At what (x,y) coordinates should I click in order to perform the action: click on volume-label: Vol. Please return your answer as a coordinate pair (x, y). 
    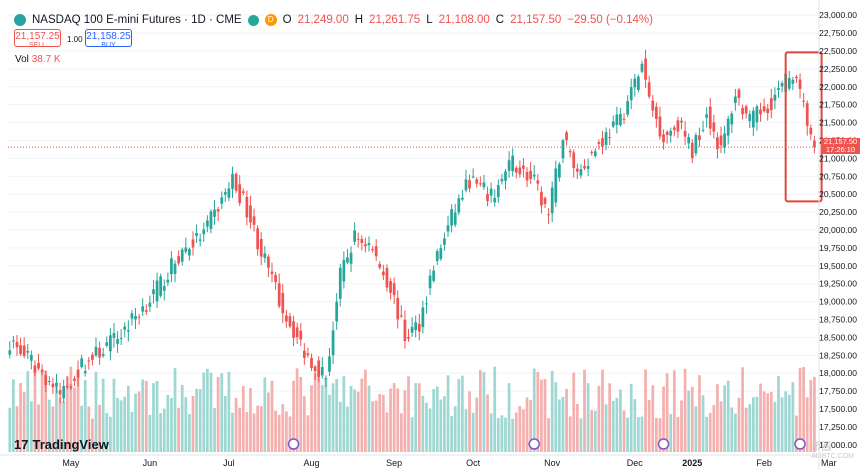
    Looking at the image, I should click on (22, 59).